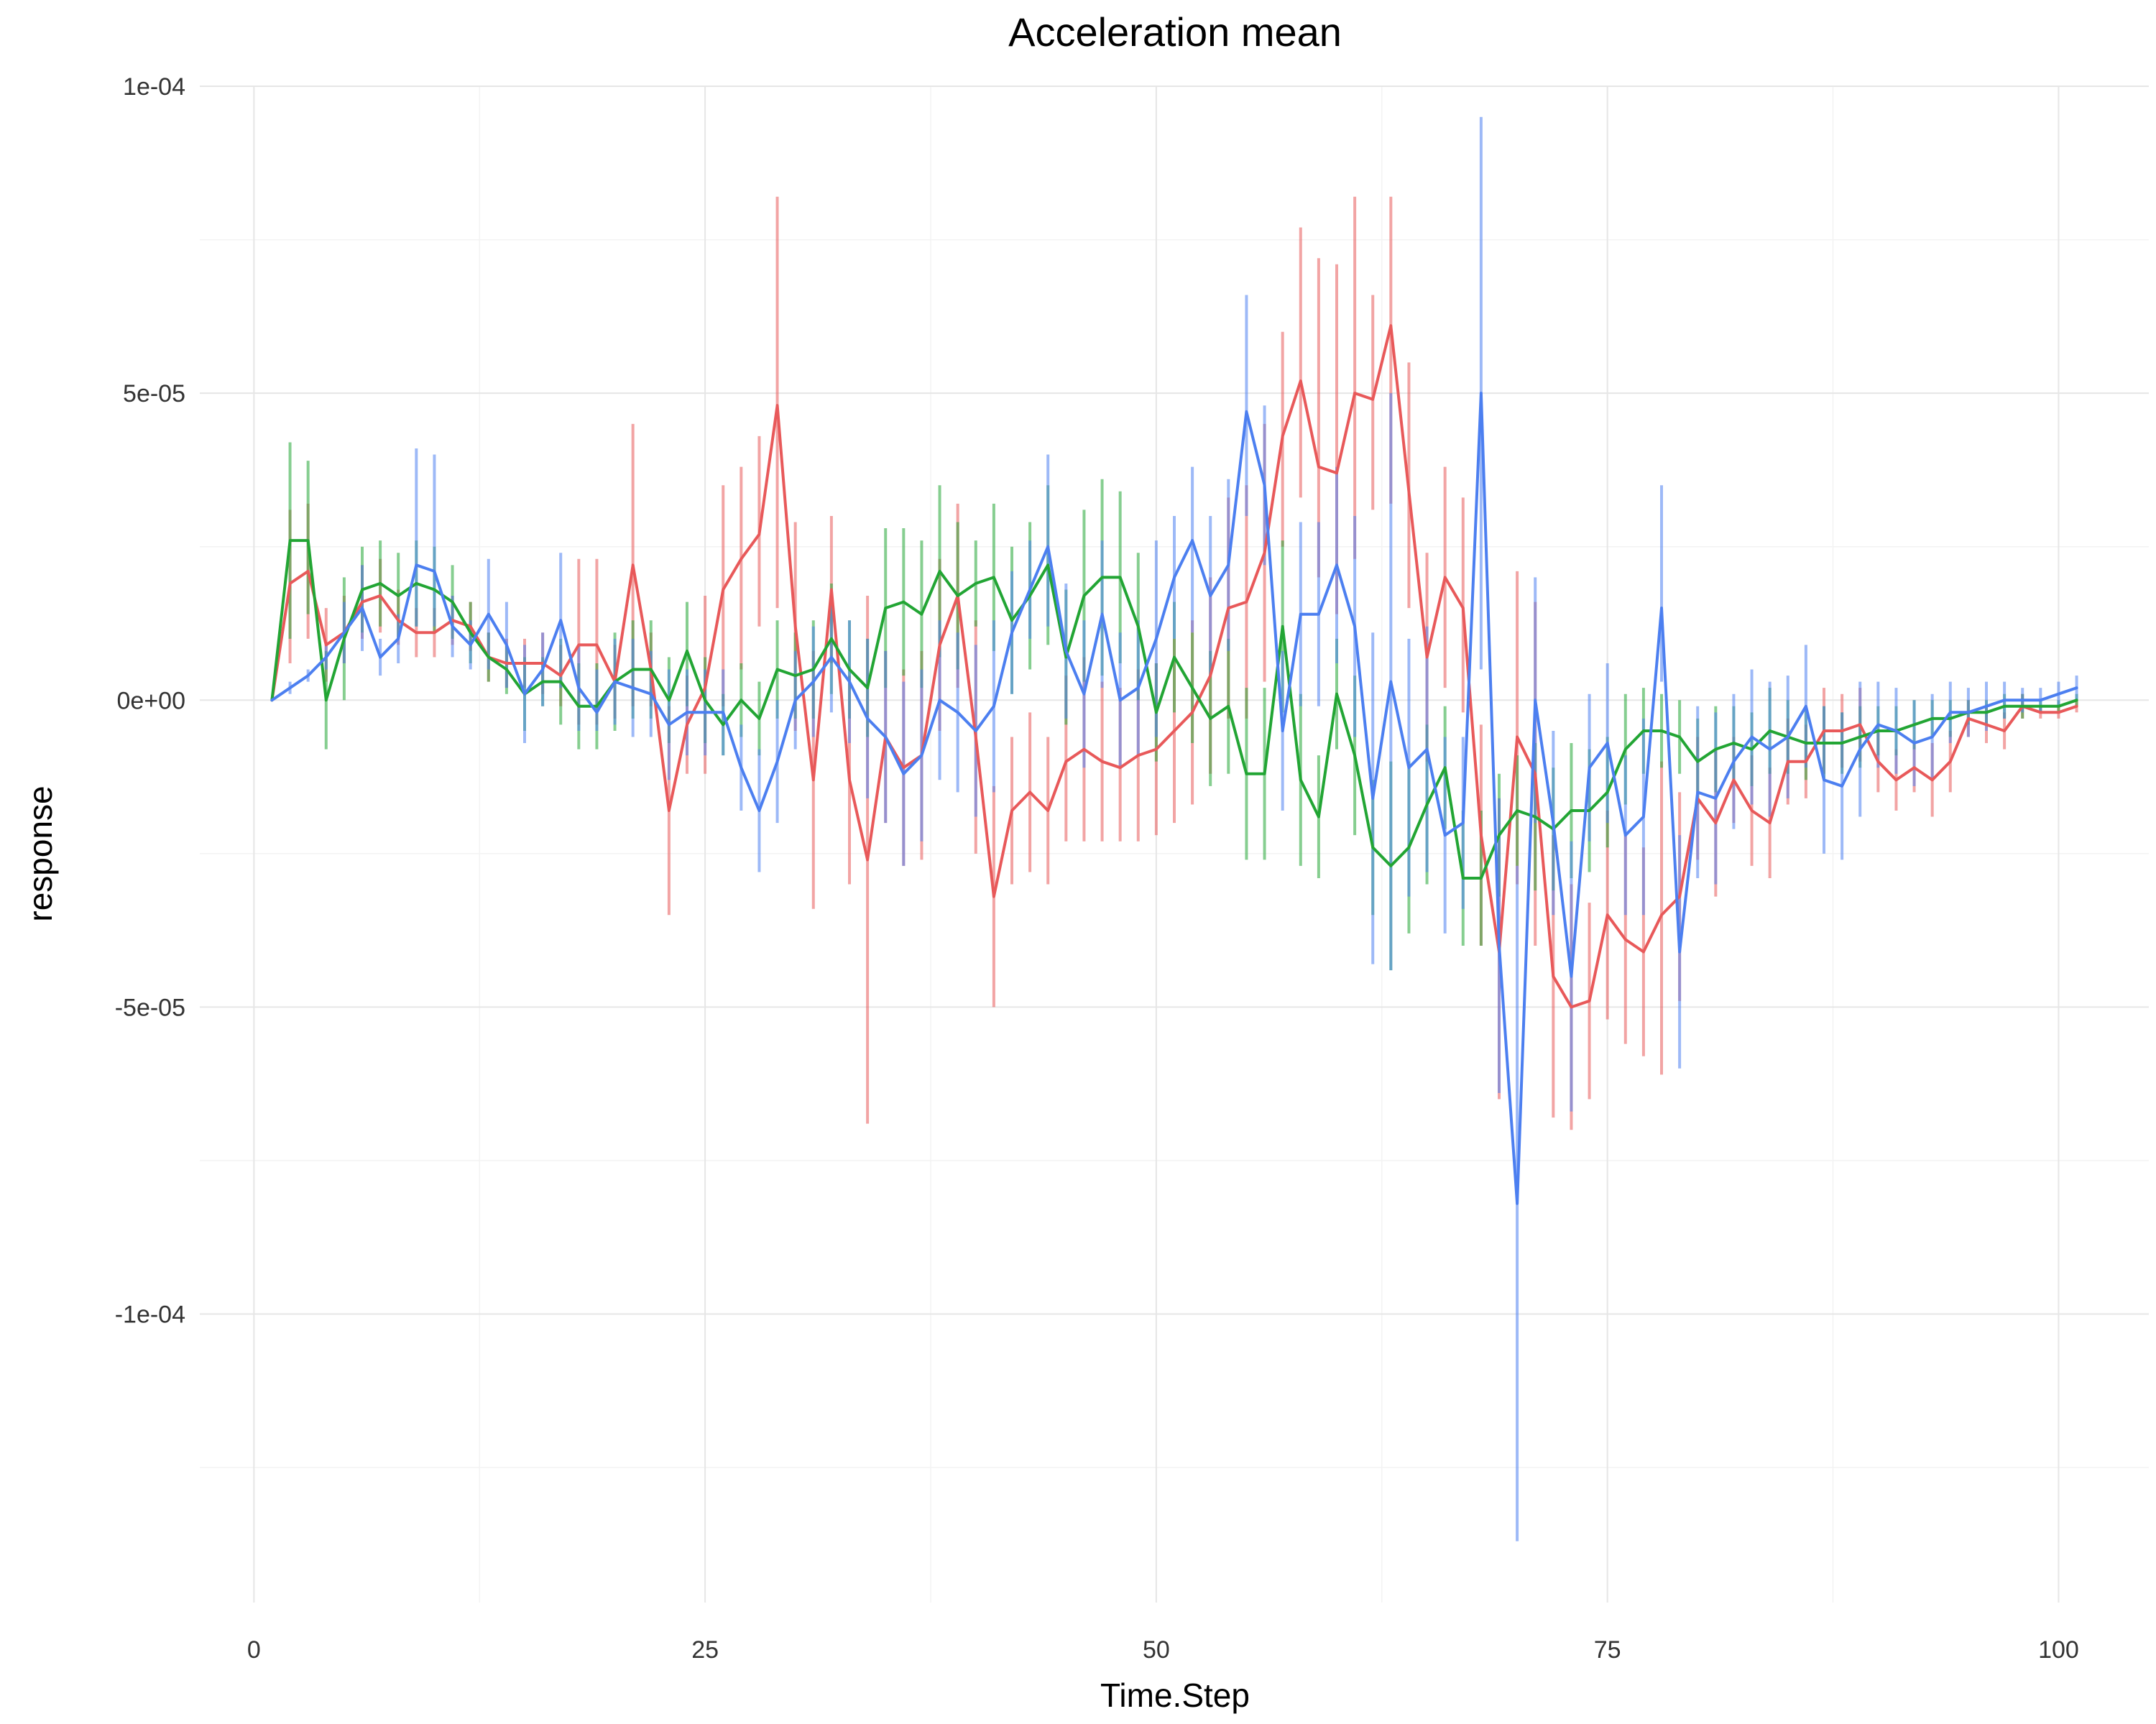 The image size is (2156, 1724). What do you see at coordinates (2058, 1650) in the screenshot?
I see `x-tick-label: 100` at bounding box center [2058, 1650].